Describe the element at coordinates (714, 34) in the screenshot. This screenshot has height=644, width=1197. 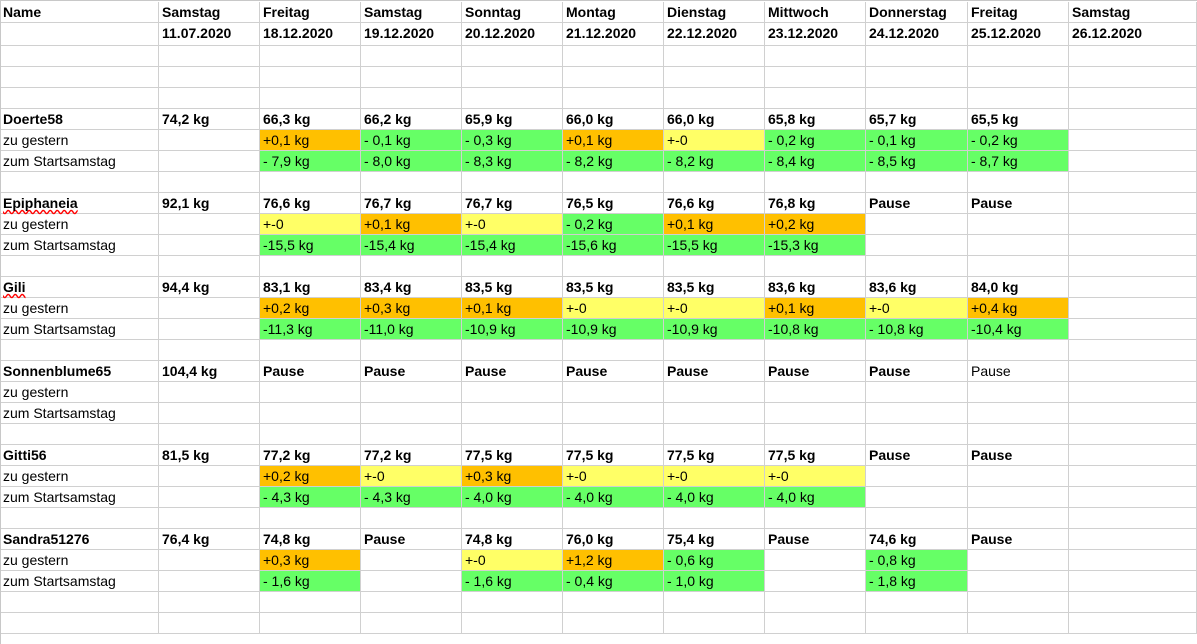
I see `grid-cell: 22.12.2020` at that location.